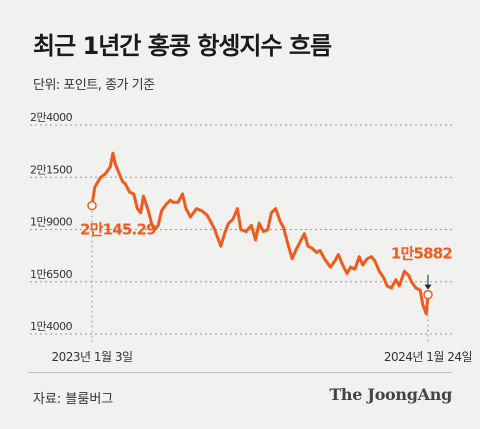  What do you see at coordinates (51, 274) in the screenshot?
I see `y-tick-label: 1만6500` at bounding box center [51, 274].